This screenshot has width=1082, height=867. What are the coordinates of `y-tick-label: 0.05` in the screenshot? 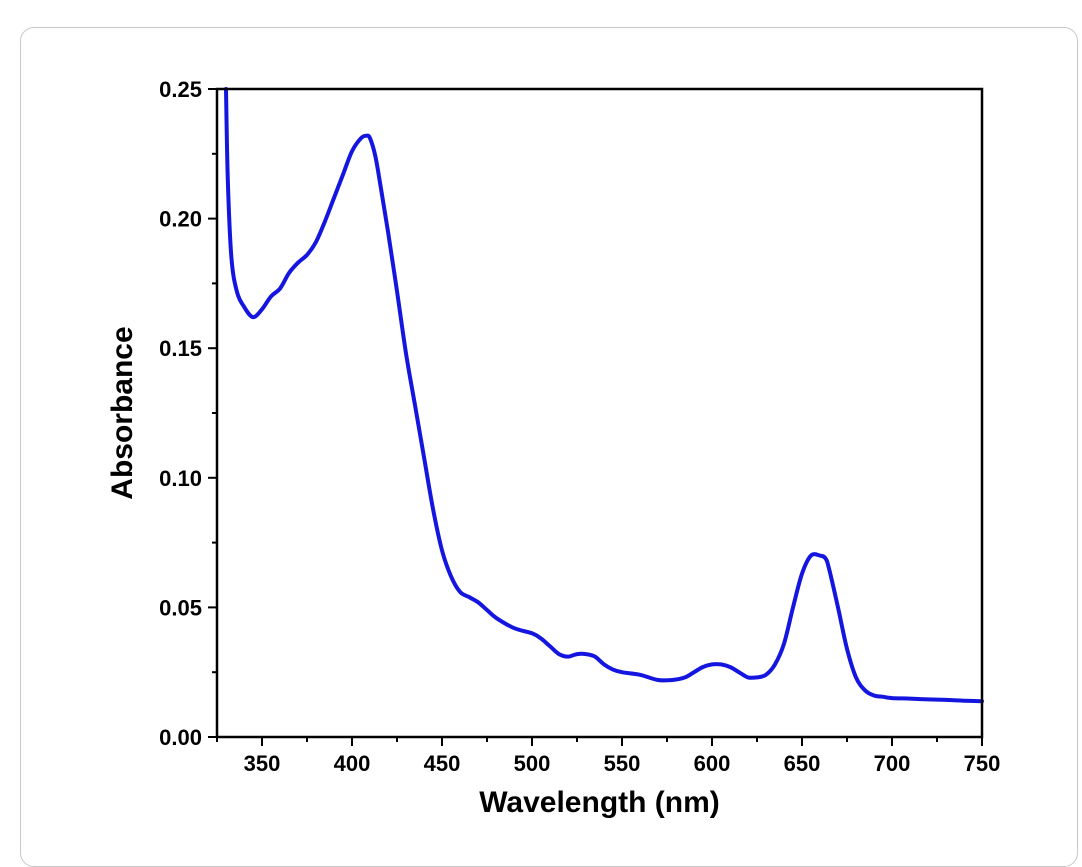 It's located at (180, 607).